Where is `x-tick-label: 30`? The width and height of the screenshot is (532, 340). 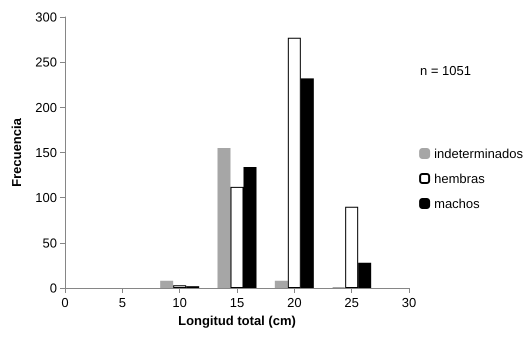 x-tick-label: 30 is located at coordinates (409, 302).